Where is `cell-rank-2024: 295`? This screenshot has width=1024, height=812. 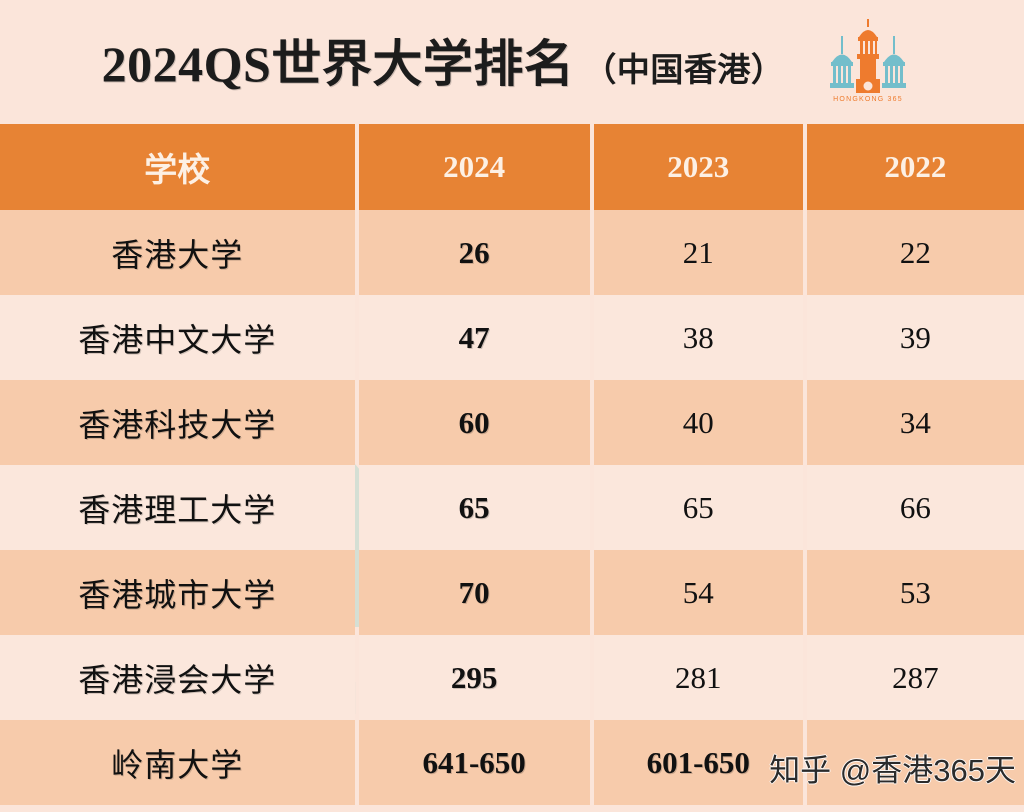
cell-rank-2024: 295 is located at coordinates (474, 677).